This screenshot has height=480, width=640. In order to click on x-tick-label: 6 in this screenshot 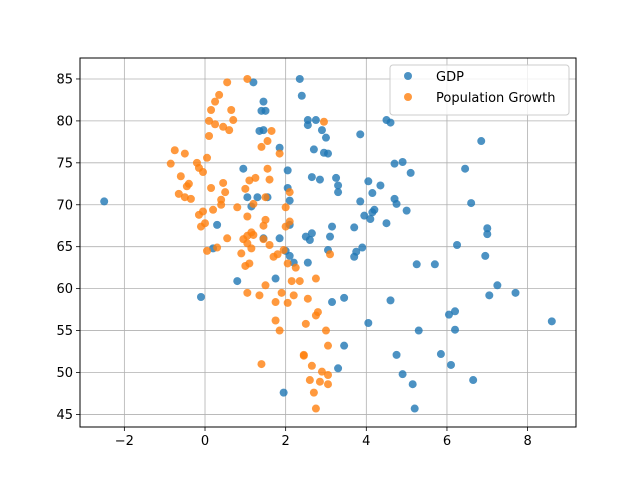, I will do `click(447, 441)`.